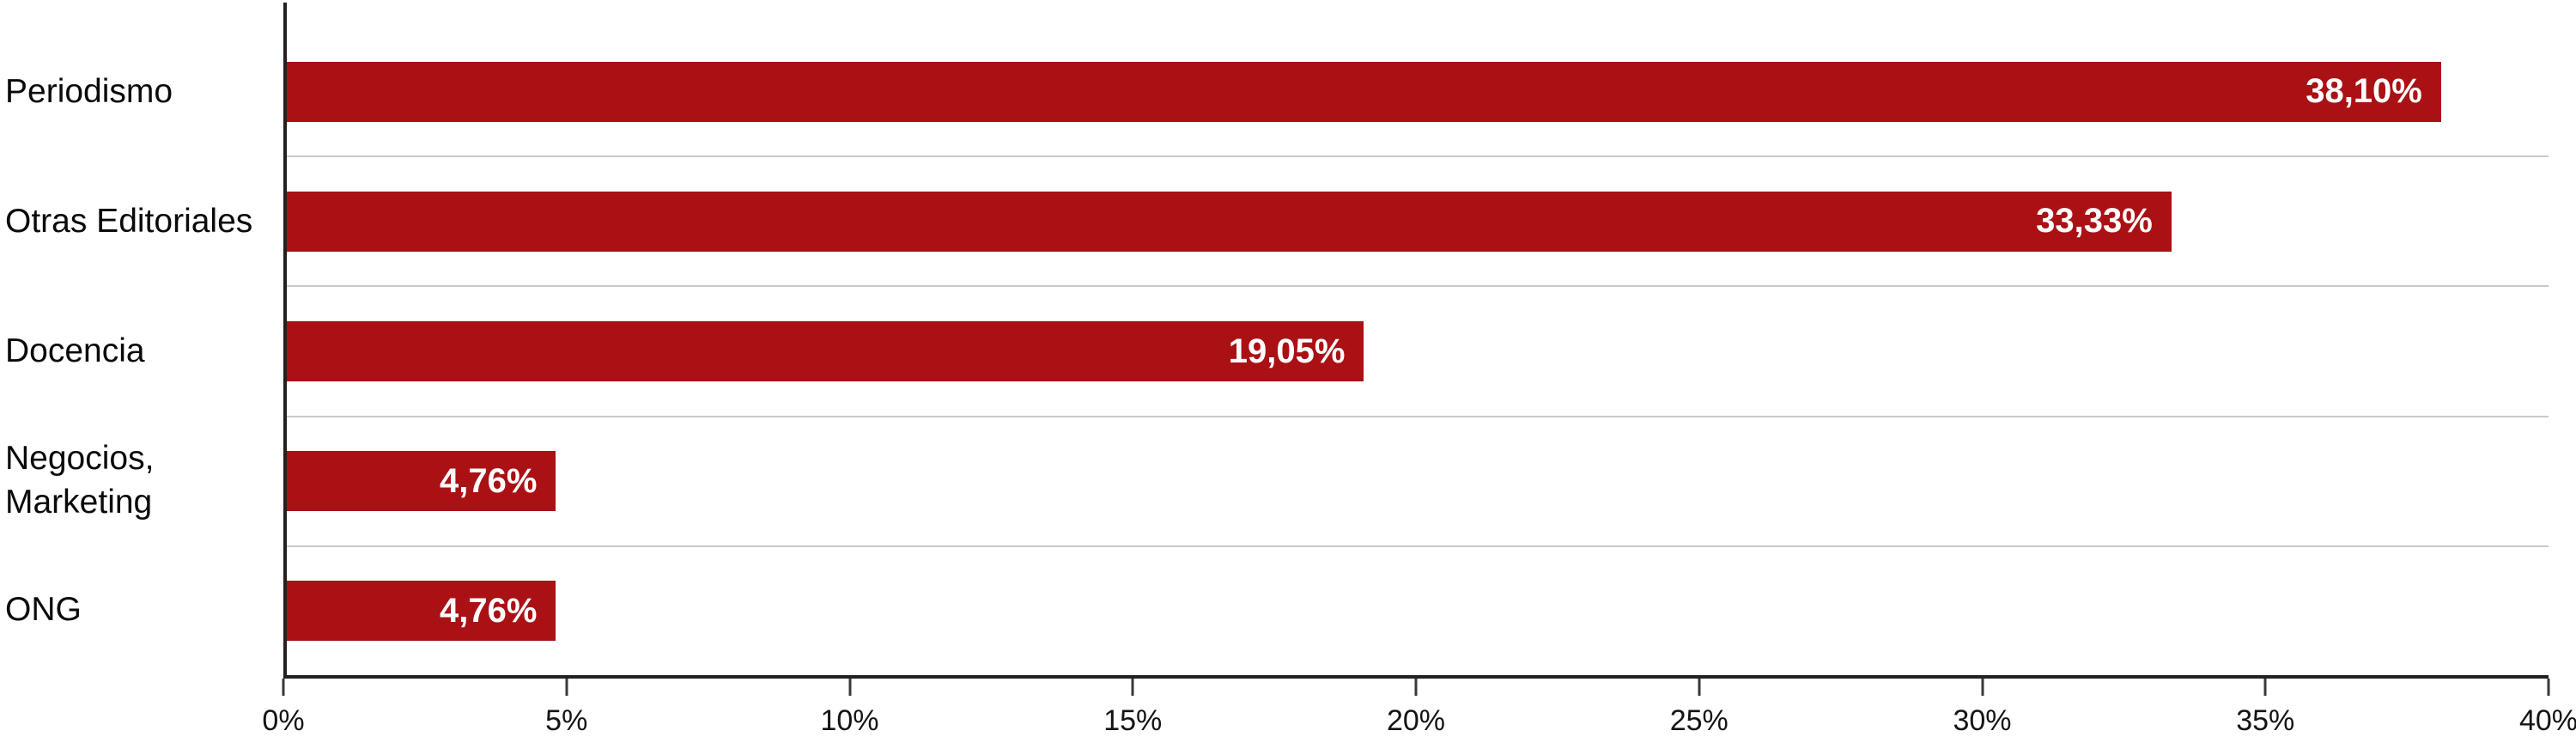  What do you see at coordinates (1287, 351) in the screenshot?
I see `bar-value-label: 19,05%` at bounding box center [1287, 351].